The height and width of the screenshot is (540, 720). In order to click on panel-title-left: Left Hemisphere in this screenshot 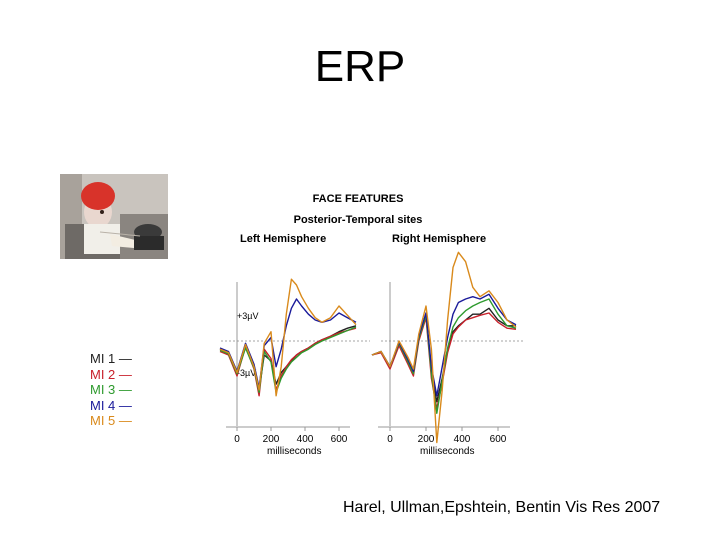, I will do `click(283, 239)`.